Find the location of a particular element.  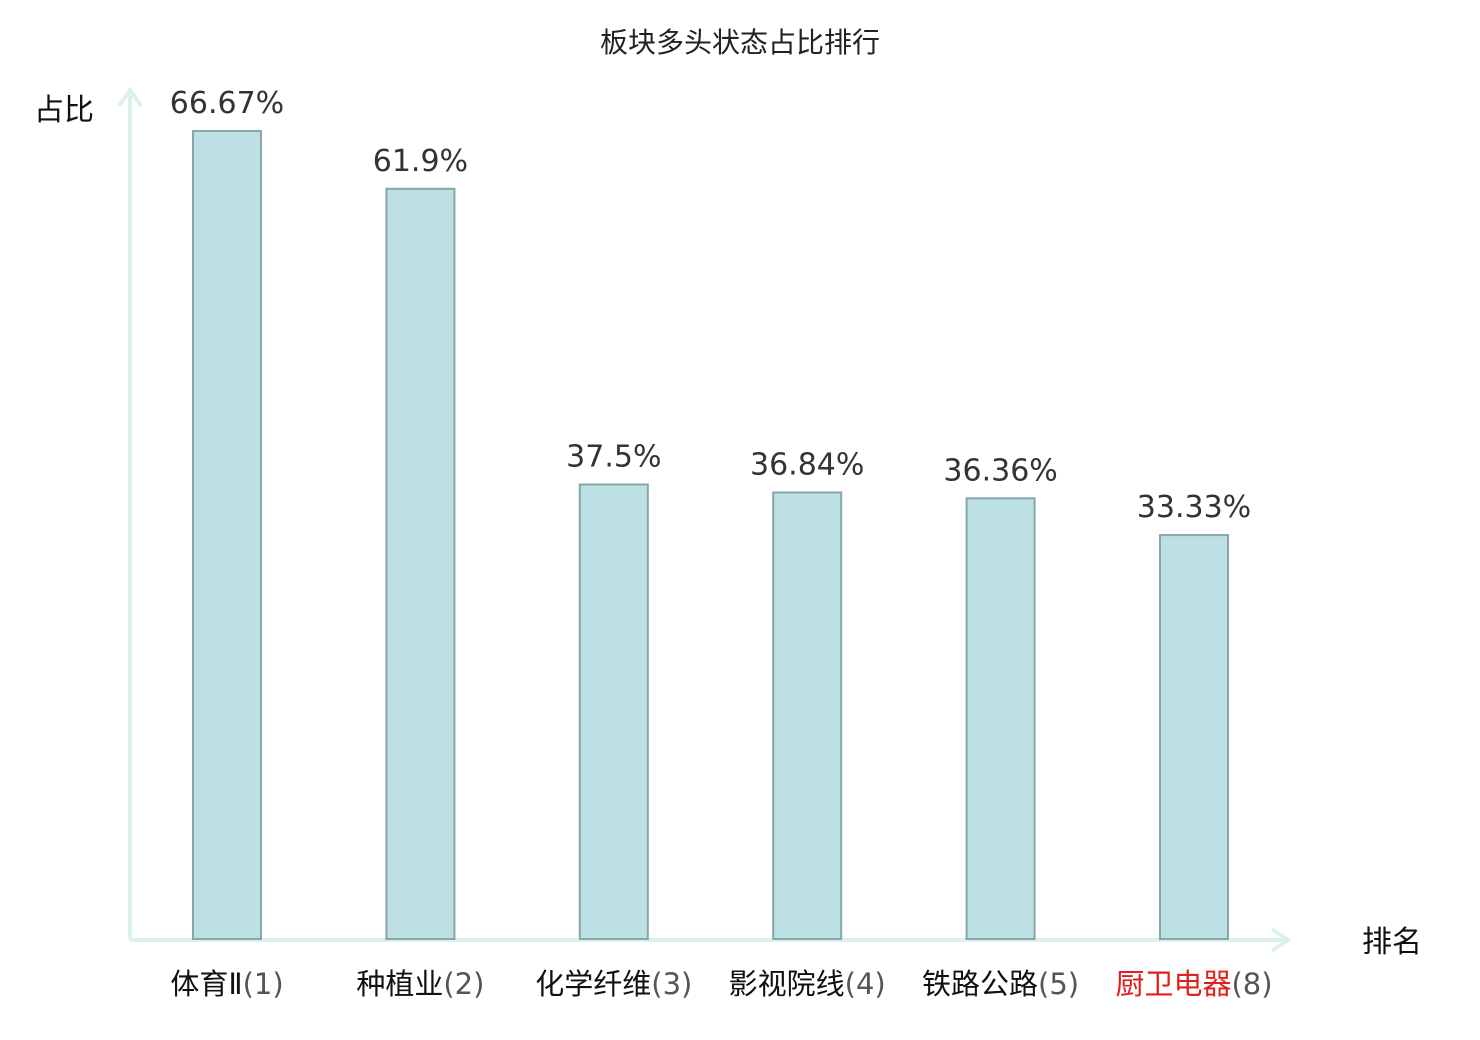

x-tick-label: 种植业(2) is located at coordinates (420, 984).